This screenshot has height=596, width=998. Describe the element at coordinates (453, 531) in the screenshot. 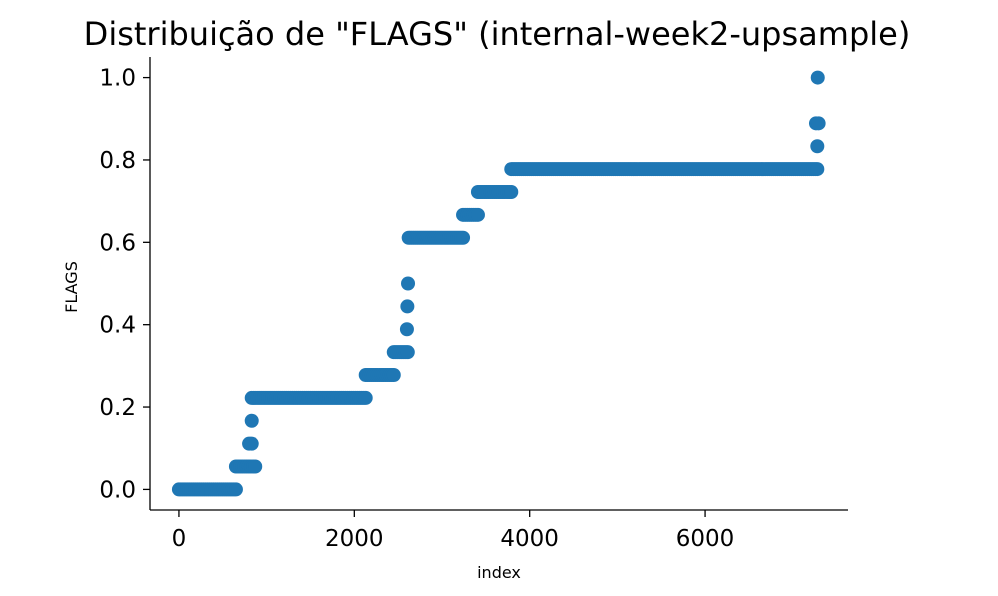

I see `x-axis-ticks: 0 2000 4000 6000` at that location.